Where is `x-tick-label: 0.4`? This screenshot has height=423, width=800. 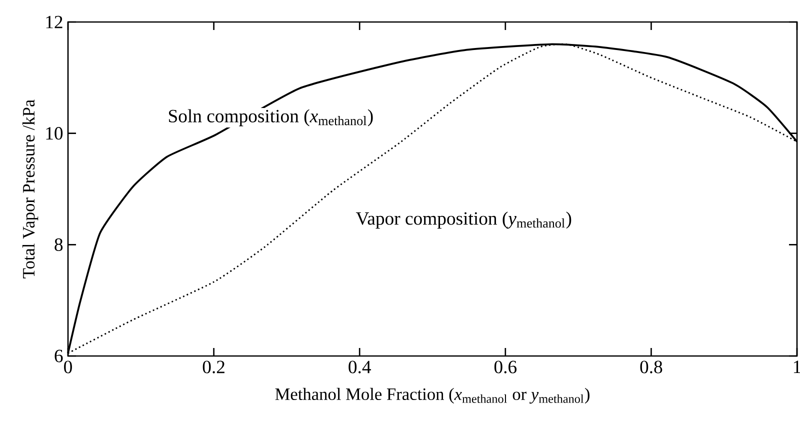 x-tick-label: 0.4 is located at coordinates (359, 367).